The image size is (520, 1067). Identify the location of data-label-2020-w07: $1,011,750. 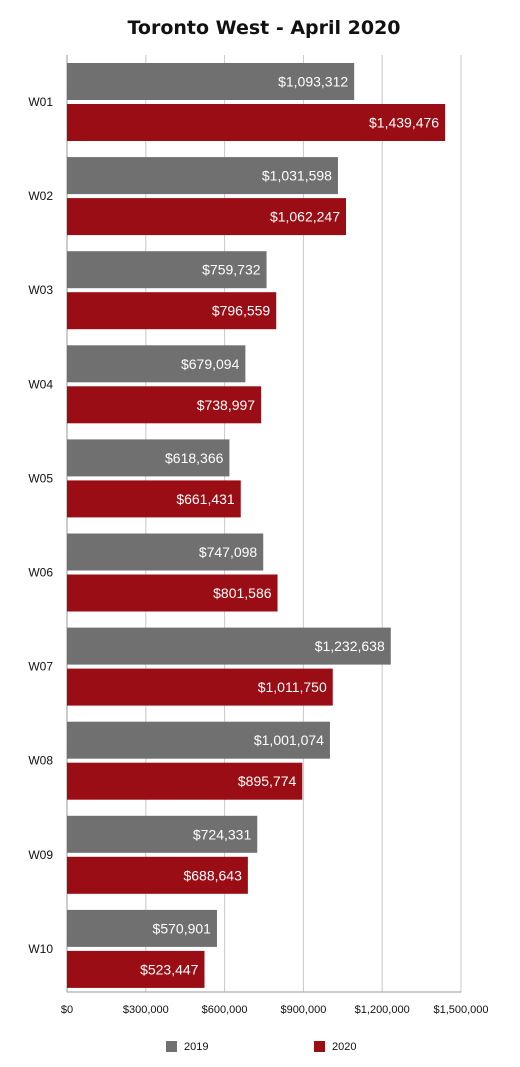
(292, 687).